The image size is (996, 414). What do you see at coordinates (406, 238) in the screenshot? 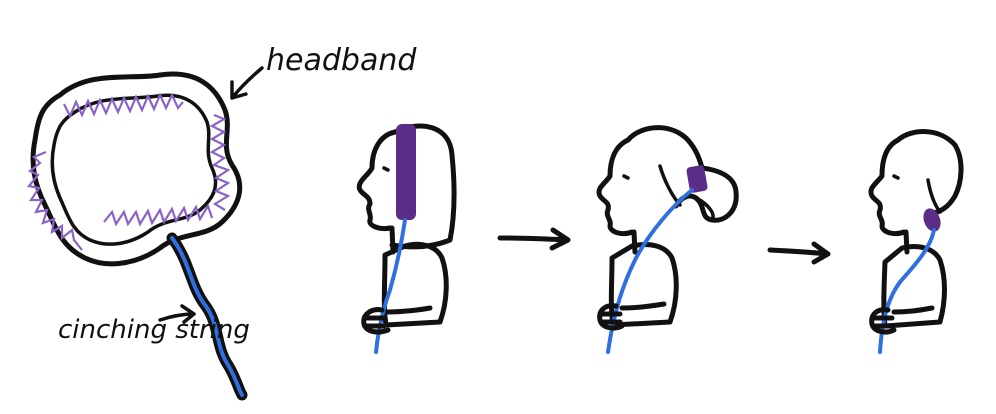
I see `figure-headband-on` at bounding box center [406, 238].